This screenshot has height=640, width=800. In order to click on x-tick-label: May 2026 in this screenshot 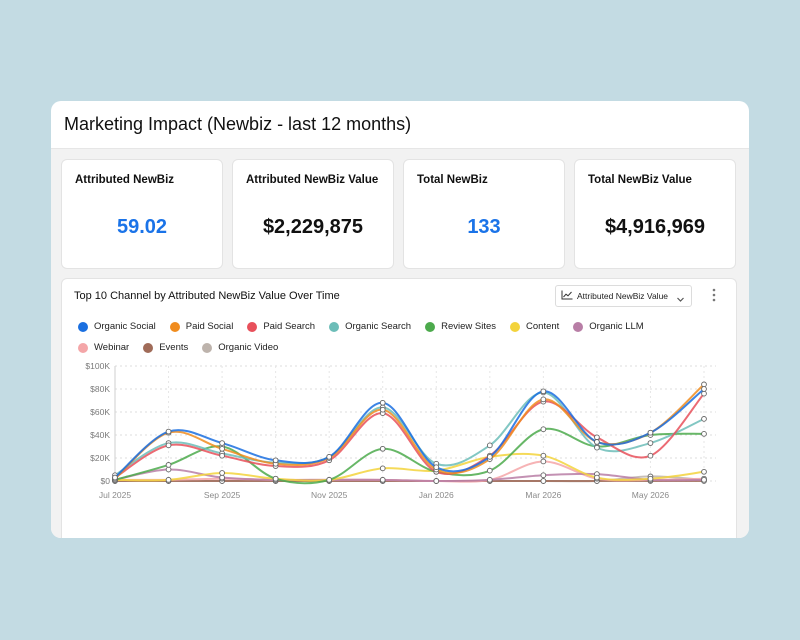, I will do `click(651, 495)`.